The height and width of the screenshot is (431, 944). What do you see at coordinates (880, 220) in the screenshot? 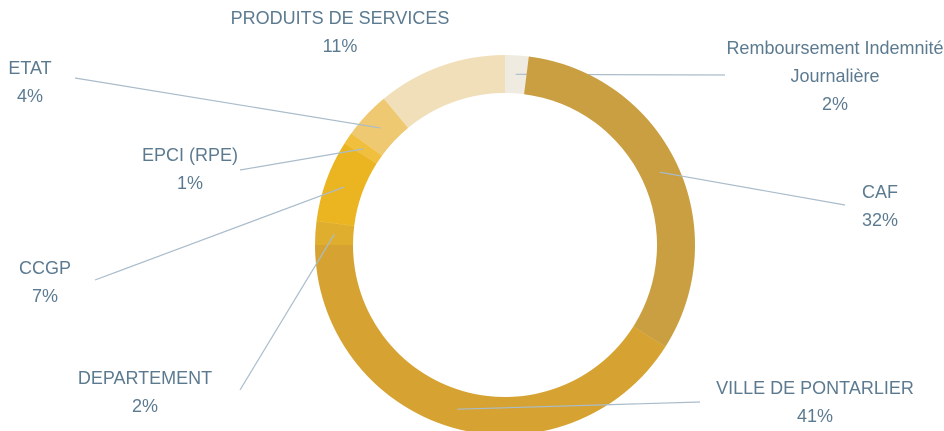
I see `value-label: 32%` at bounding box center [880, 220].